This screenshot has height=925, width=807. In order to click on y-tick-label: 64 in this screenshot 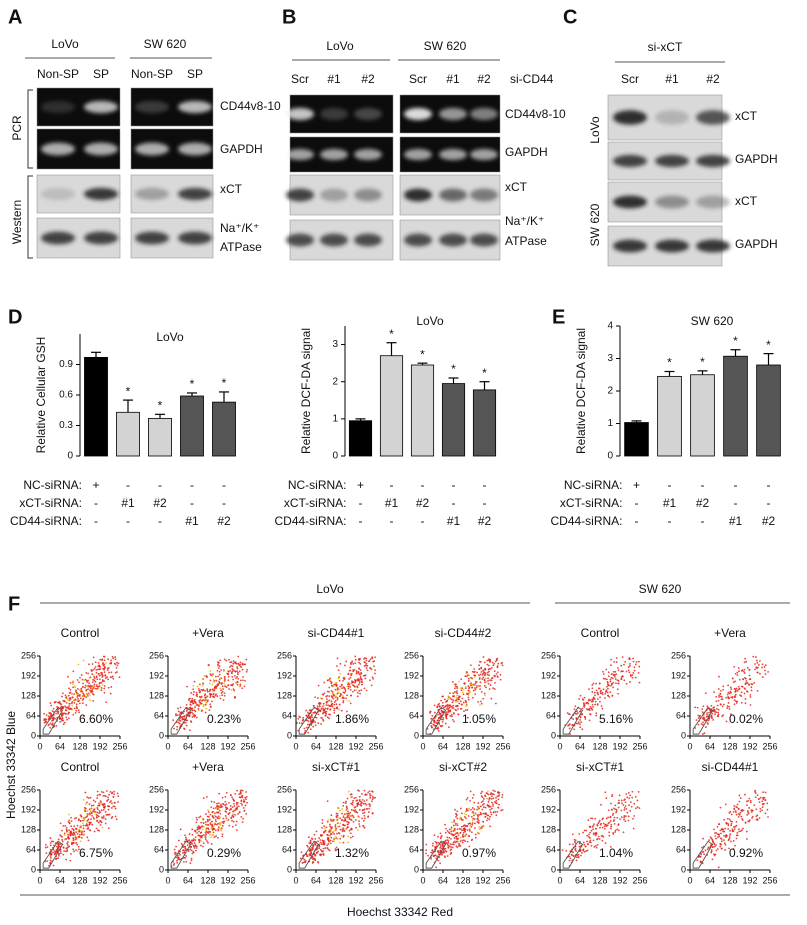, I will do `click(414, 849)`.